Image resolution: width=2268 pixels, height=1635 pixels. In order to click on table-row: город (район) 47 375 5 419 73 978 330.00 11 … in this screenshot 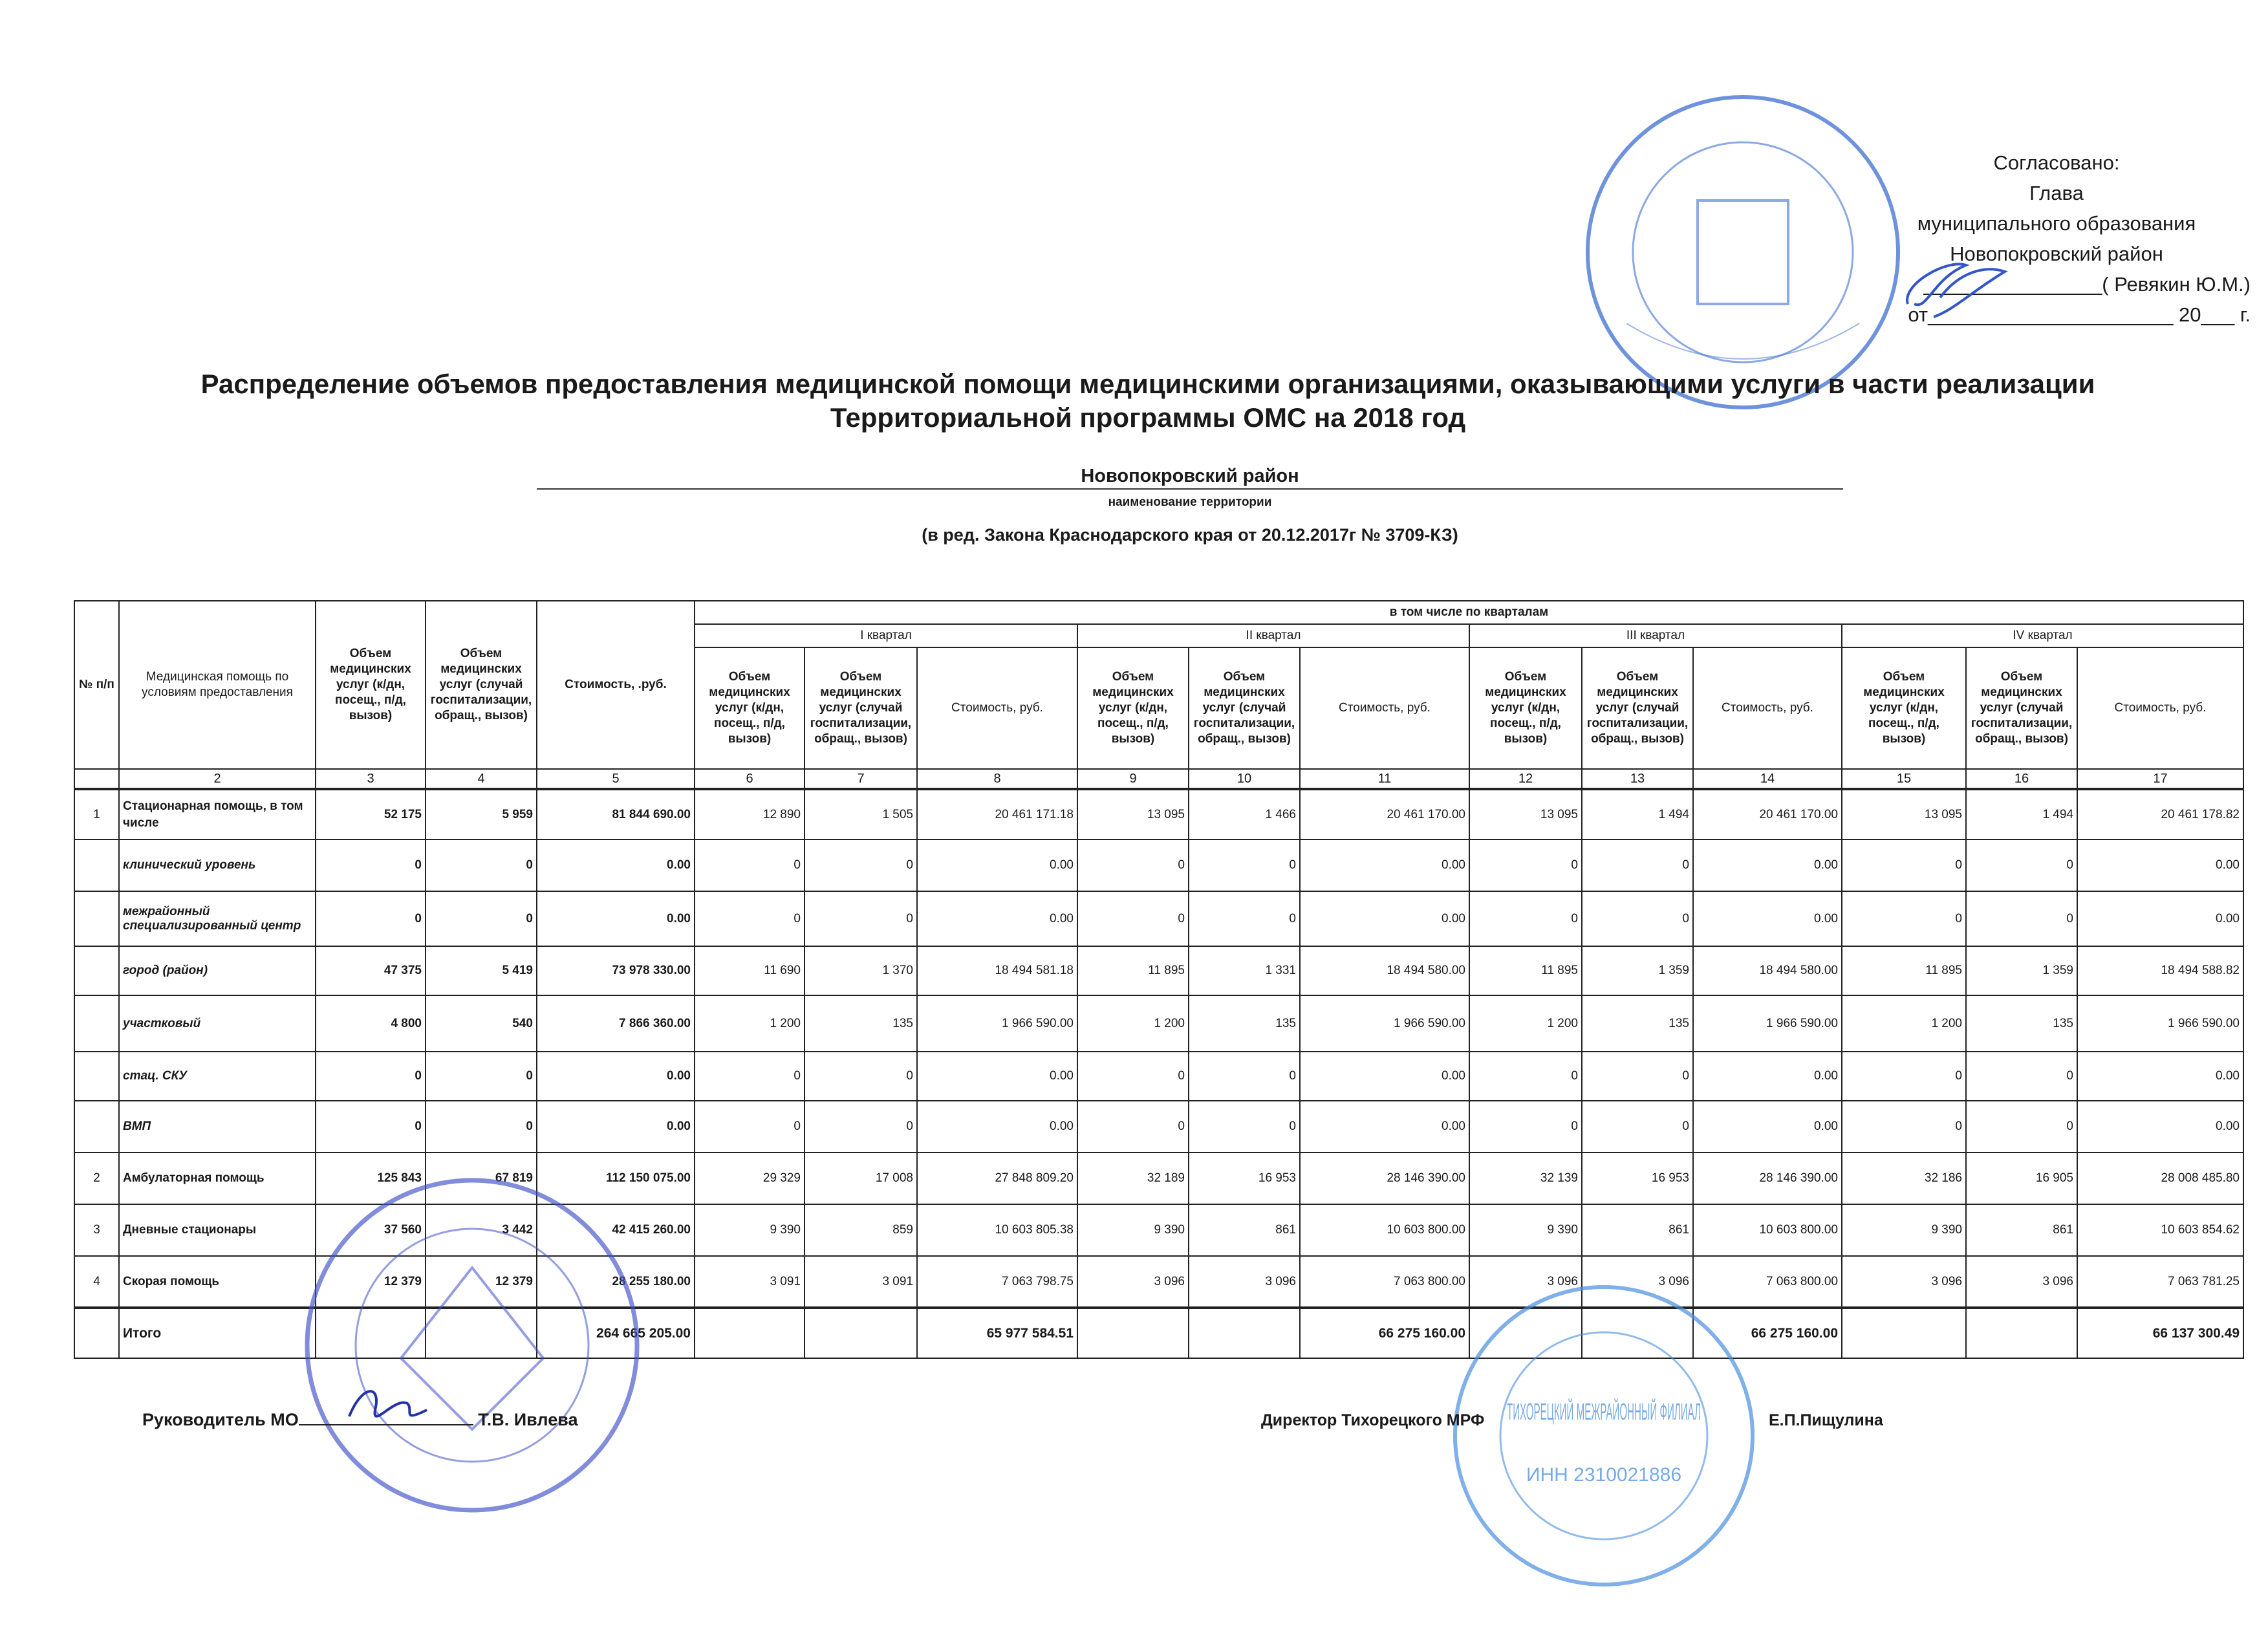, I will do `click(1159, 971)`.